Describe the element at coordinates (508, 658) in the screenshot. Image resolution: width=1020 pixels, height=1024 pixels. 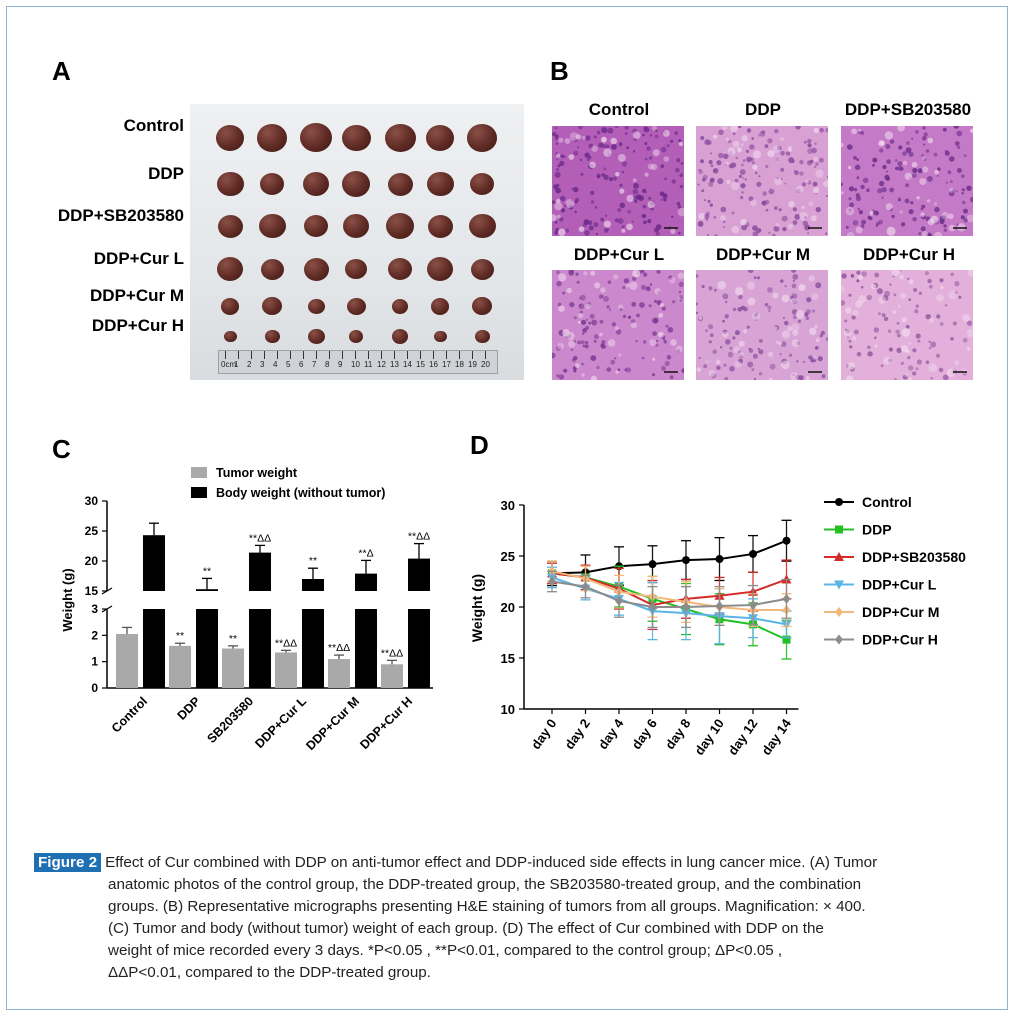
I see `y-tick-label: 15` at that location.